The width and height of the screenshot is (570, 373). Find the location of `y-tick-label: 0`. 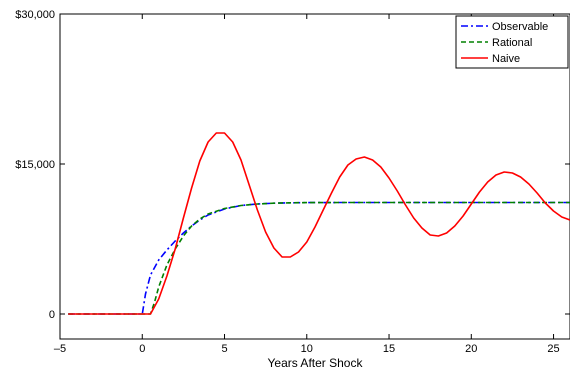

y-tick-label: 0 is located at coordinates (52, 315).